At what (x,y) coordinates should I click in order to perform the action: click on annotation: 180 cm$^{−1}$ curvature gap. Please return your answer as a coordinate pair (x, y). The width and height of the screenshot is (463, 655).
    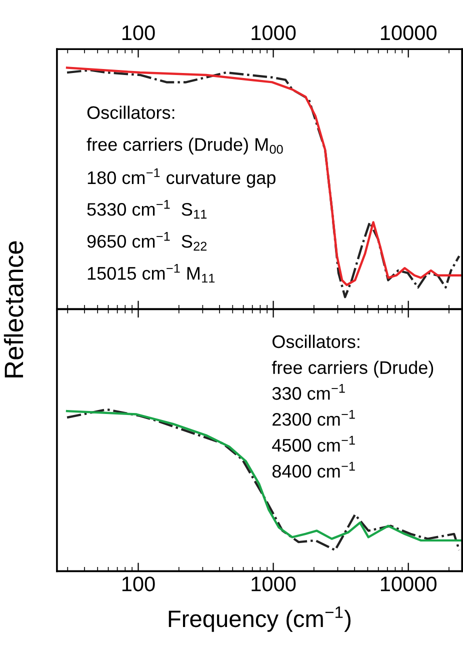
    Looking at the image, I should click on (182, 178).